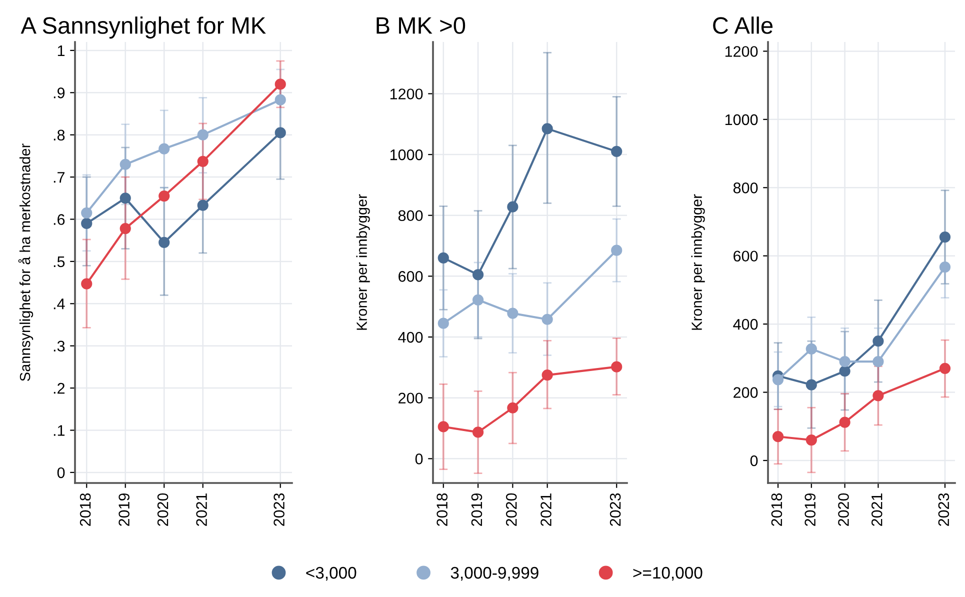 The image size is (965, 597). What do you see at coordinates (743, 25) in the screenshot?
I see `chart-title: C Alle` at bounding box center [743, 25].